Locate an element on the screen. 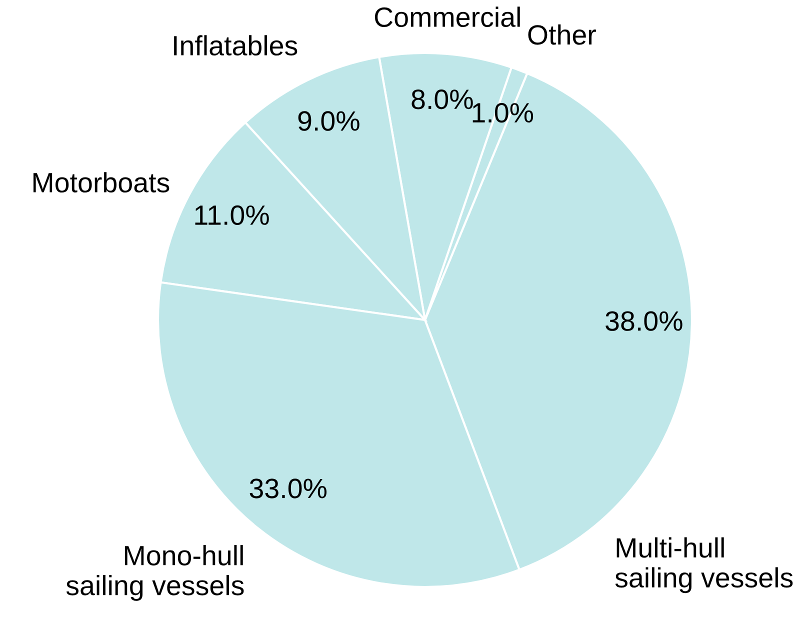  data-label: 9.0% is located at coordinates (329, 121).